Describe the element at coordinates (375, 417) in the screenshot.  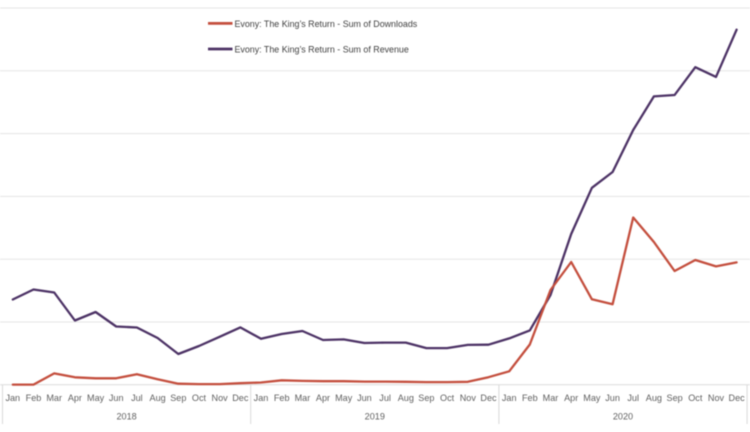
I see `svg-text: 2019` at that location.